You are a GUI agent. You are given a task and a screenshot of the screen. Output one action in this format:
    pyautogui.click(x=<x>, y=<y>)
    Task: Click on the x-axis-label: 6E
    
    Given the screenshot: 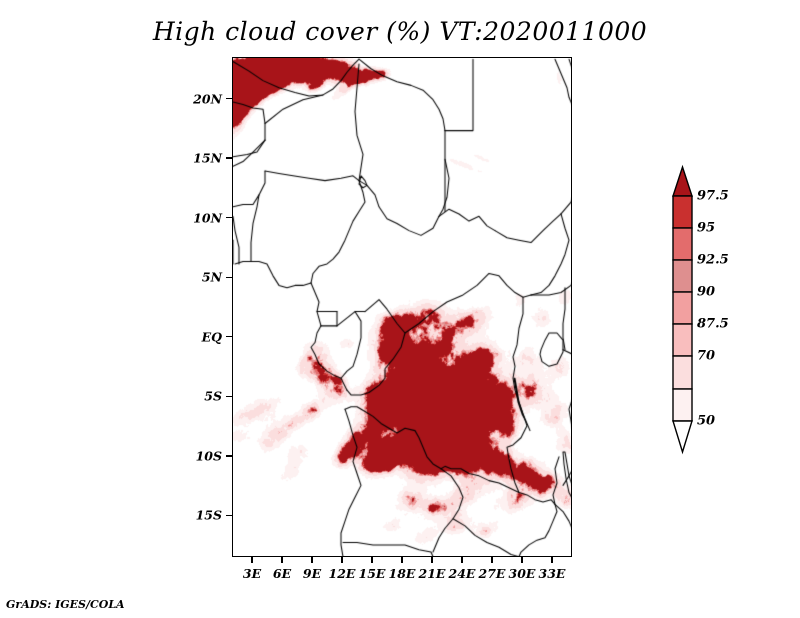 What is the action you would take?
    pyautogui.click(x=282, y=573)
    